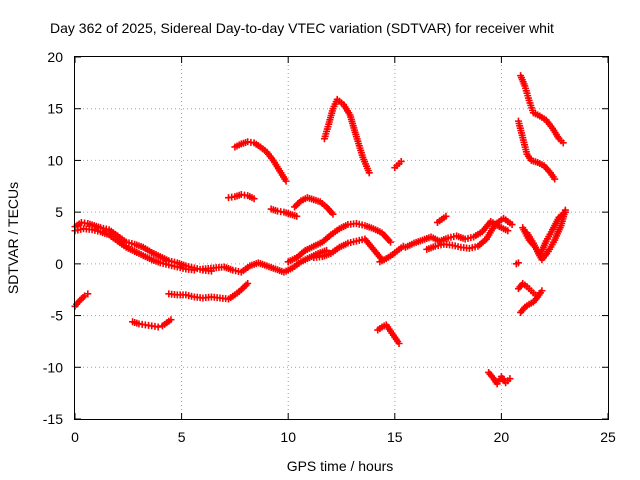 The width and height of the screenshot is (640, 480). I want to click on y-axis-label: SDTVAR / TECUs, so click(13, 238).